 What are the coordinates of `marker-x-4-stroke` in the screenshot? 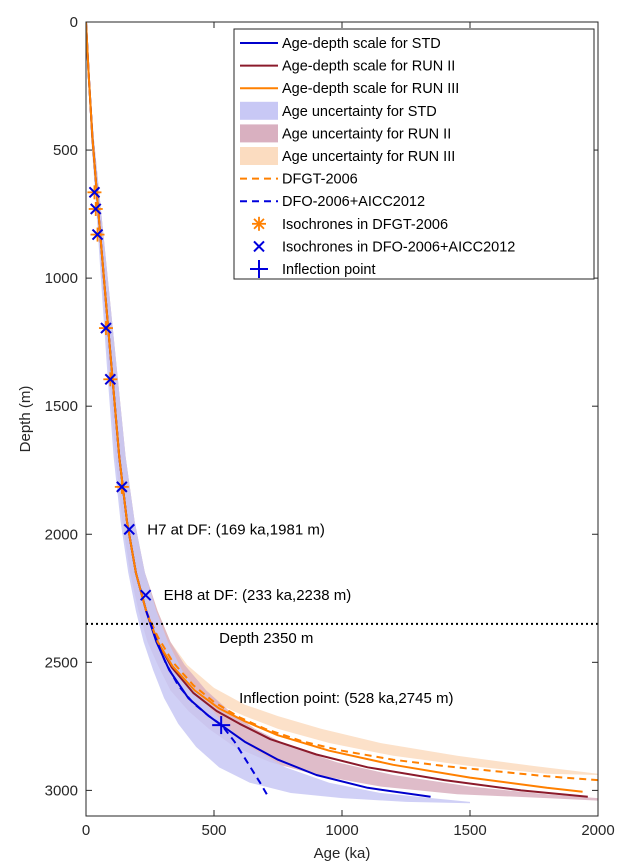 It's located at (110, 379).